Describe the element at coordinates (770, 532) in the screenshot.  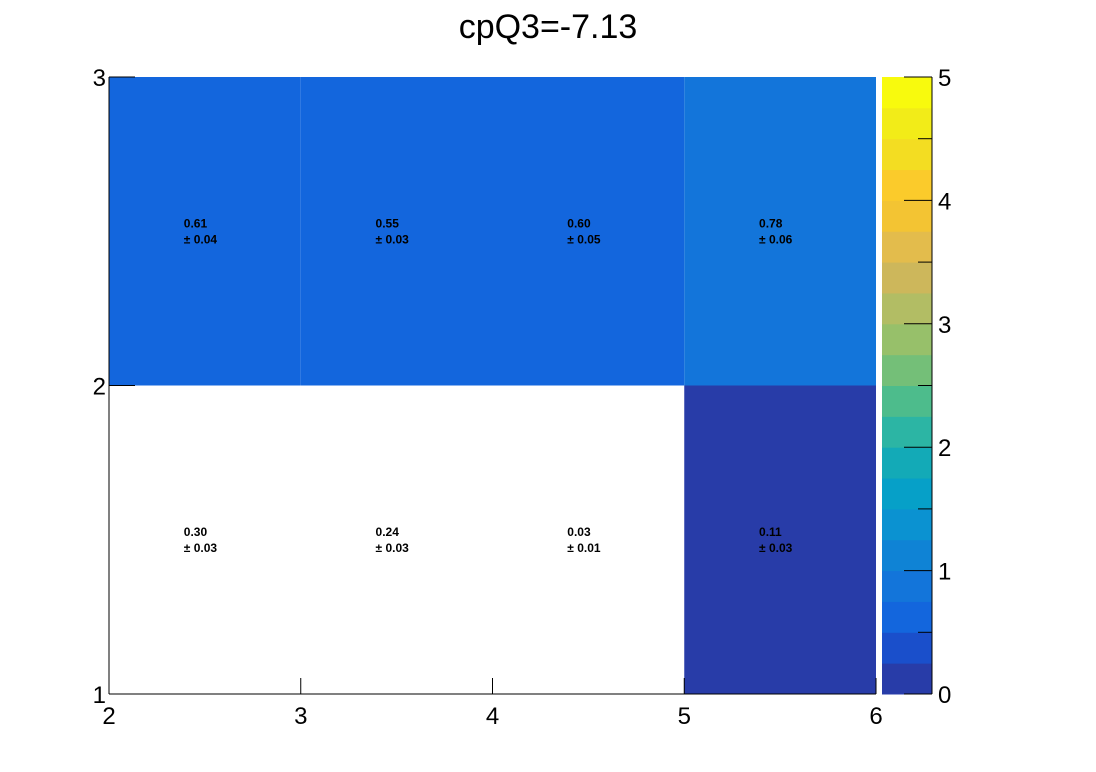
I see `cell-value-label: 0.11` at that location.